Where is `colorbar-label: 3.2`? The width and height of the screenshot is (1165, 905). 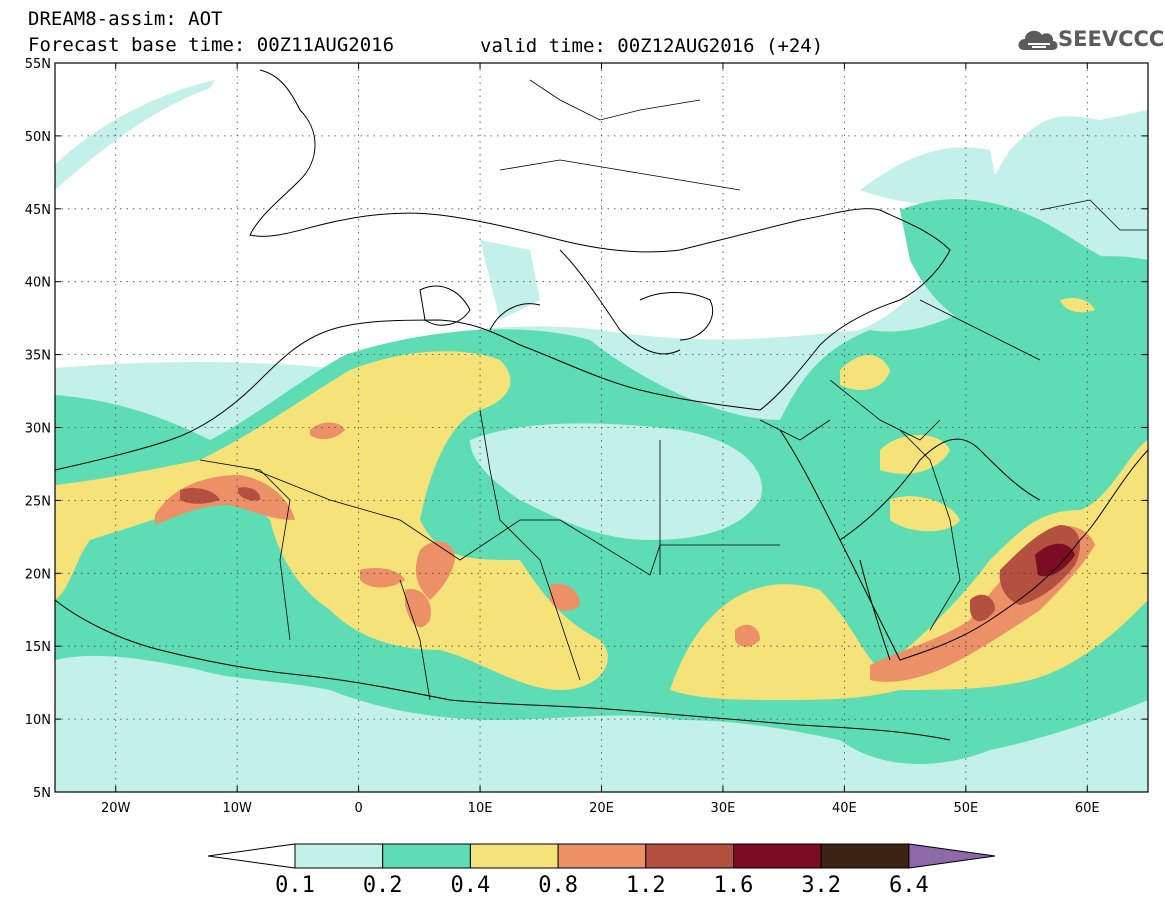
colorbar-label: 3.2 is located at coordinates (821, 885).